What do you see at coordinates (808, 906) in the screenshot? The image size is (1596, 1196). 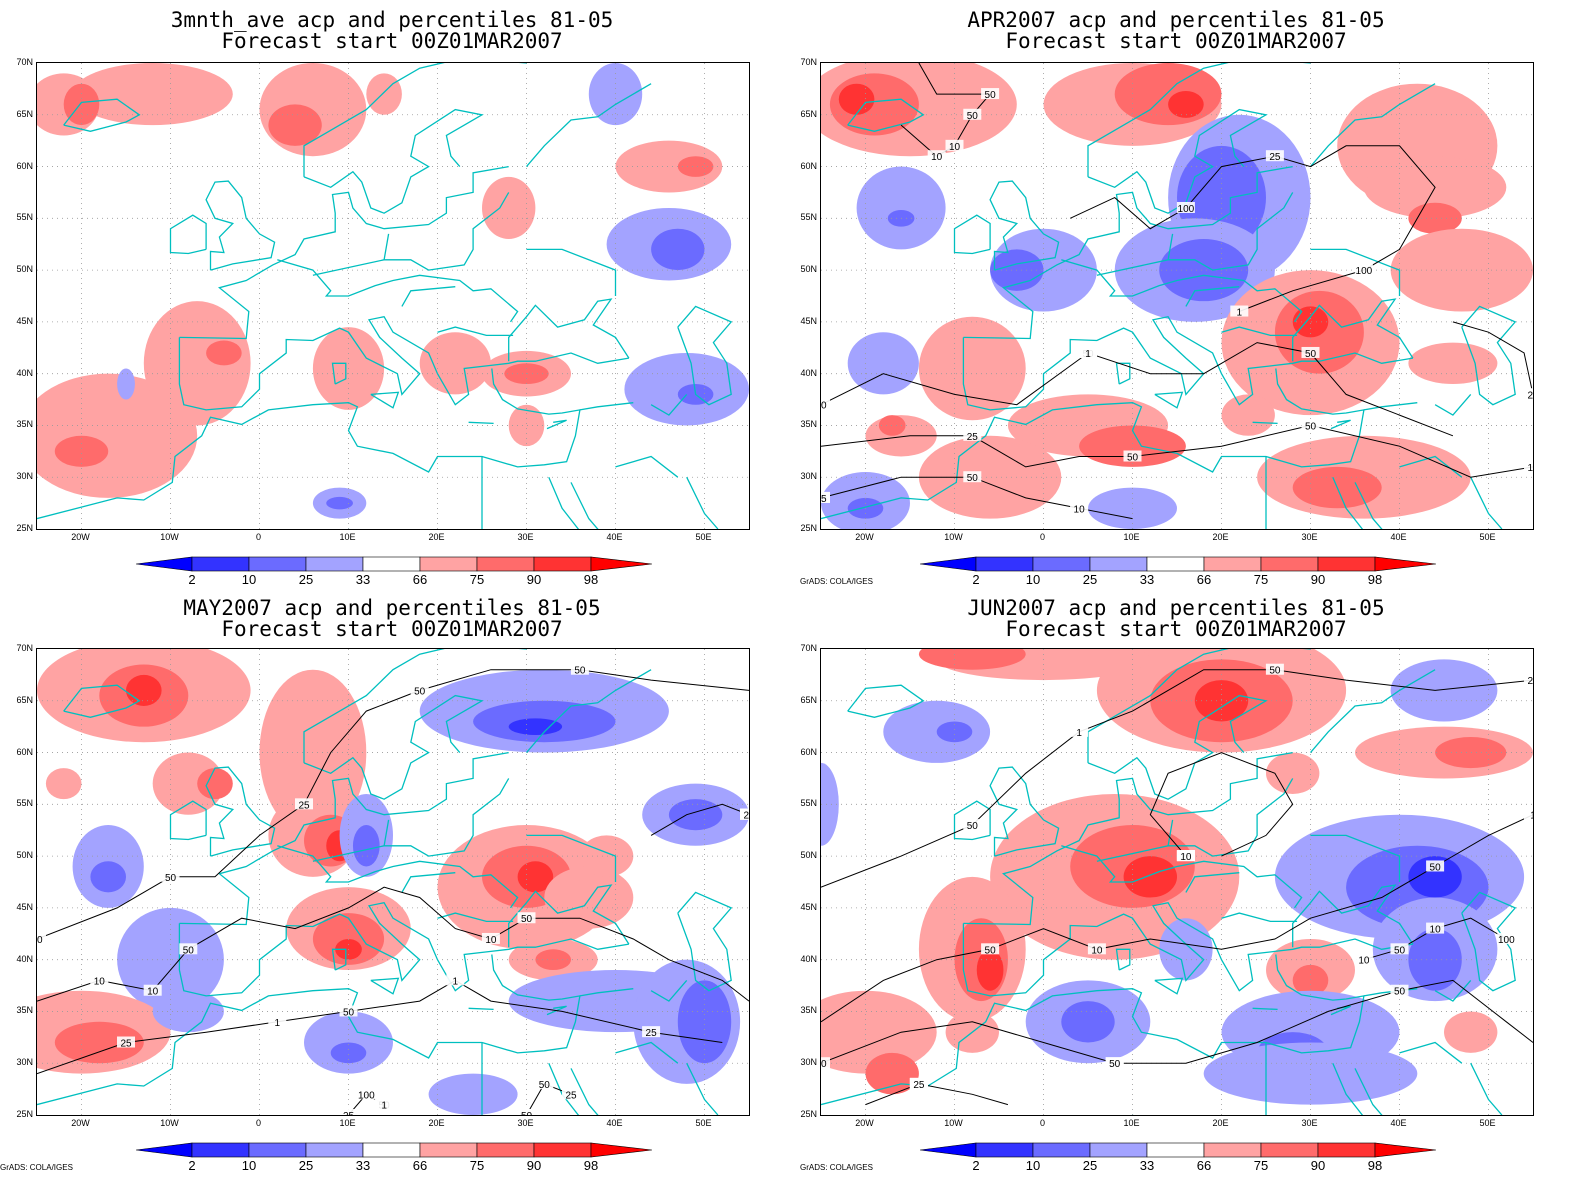 I see `lat-tick-label: 45N` at bounding box center [808, 906].